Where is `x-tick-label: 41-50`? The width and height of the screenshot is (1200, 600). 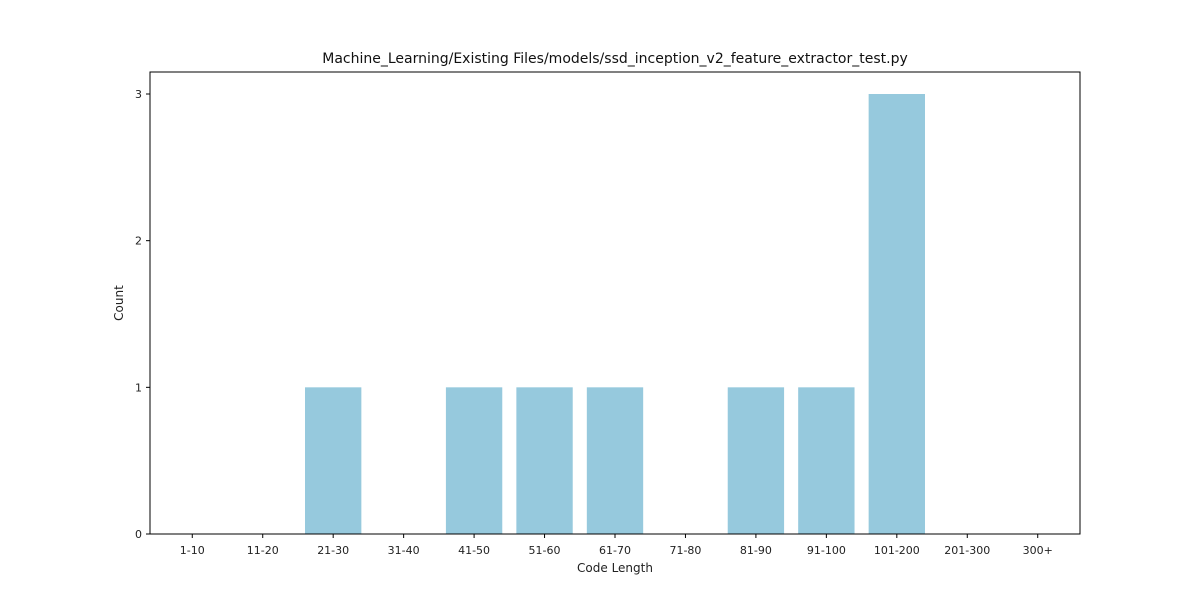 x-tick-label: 41-50 is located at coordinates (474, 550).